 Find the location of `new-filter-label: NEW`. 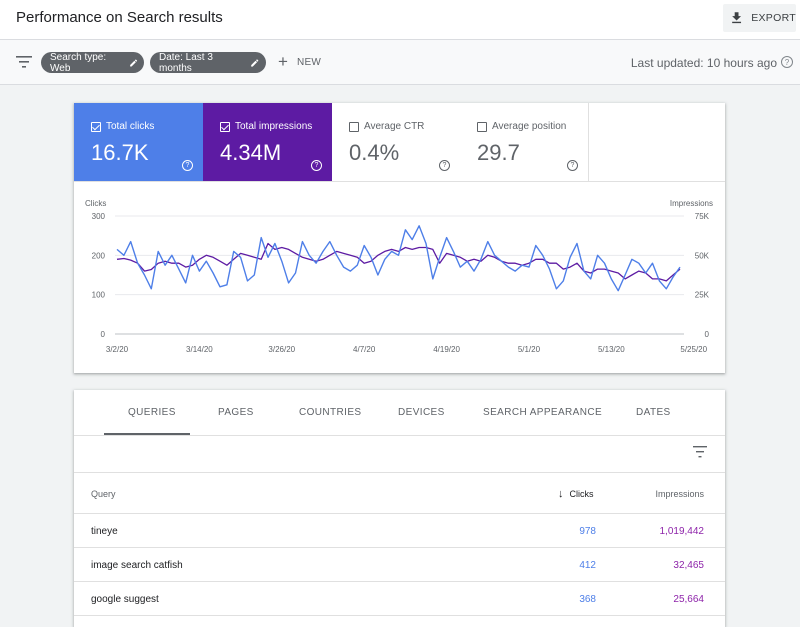

new-filter-label: NEW is located at coordinates (309, 62).